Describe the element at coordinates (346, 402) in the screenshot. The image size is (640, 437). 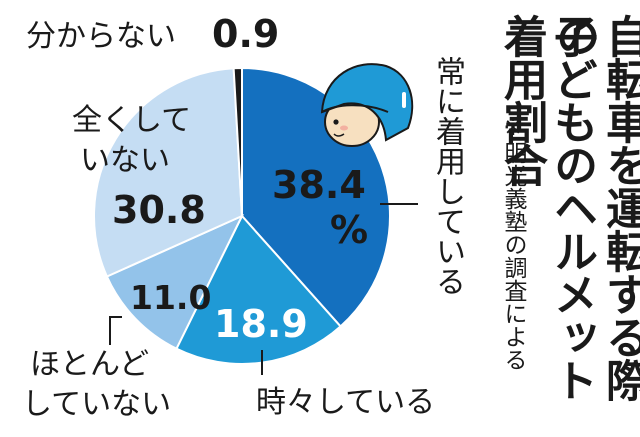
I see `label-sometimes: 時々している` at that location.